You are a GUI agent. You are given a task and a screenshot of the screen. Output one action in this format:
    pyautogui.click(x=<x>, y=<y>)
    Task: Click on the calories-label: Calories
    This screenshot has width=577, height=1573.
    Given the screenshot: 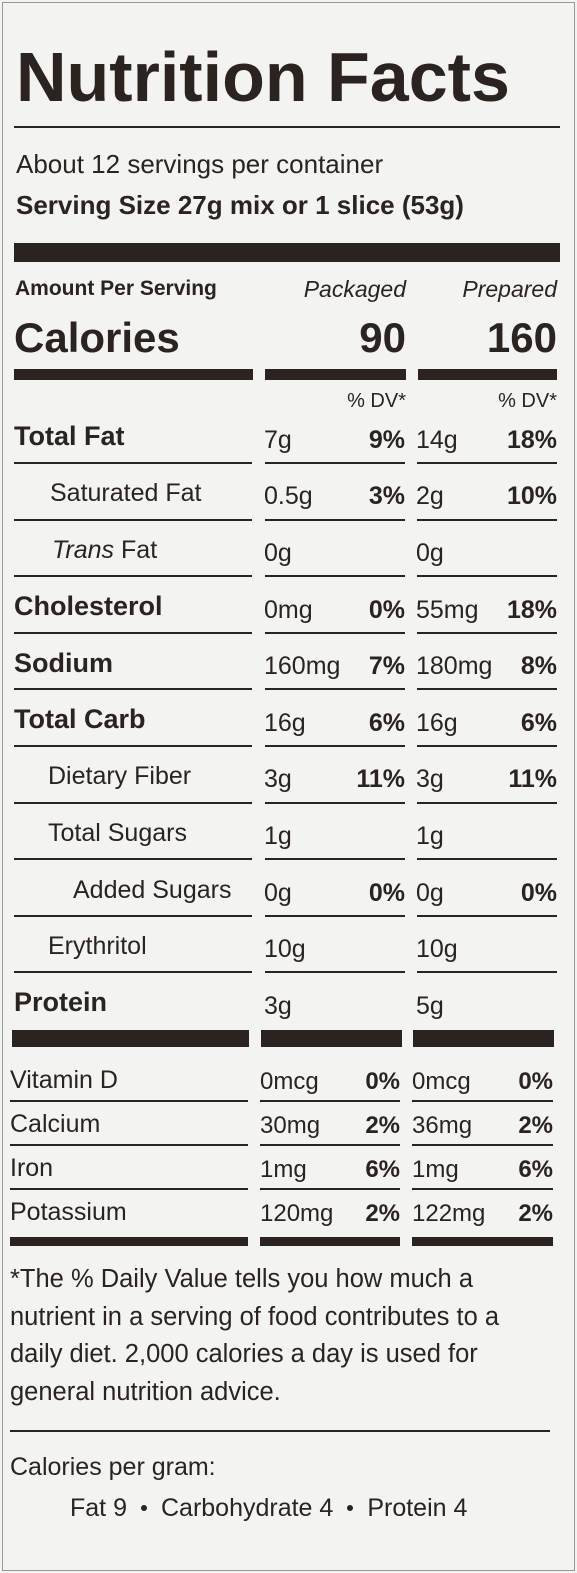 What is the action you would take?
    pyautogui.click(x=97, y=337)
    